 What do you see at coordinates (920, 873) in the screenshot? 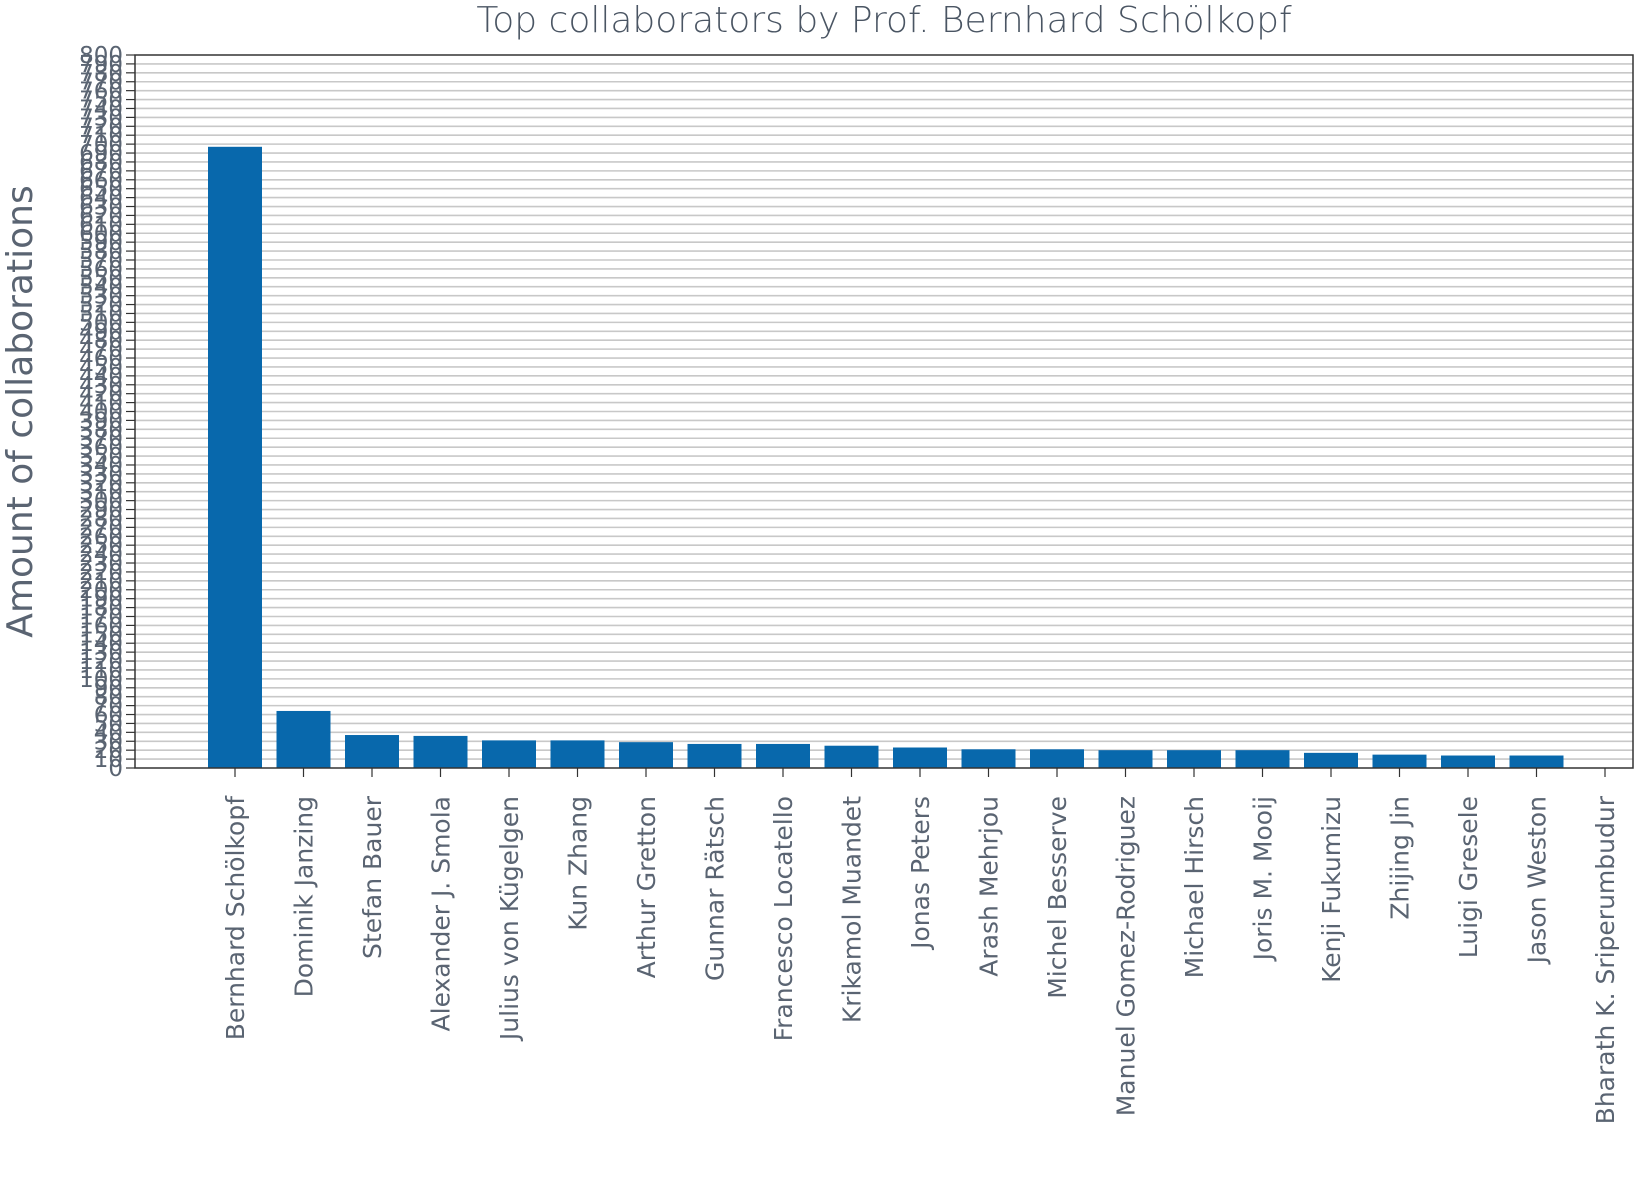
I see `x-category-label: Jonas Peters` at bounding box center [920, 873].